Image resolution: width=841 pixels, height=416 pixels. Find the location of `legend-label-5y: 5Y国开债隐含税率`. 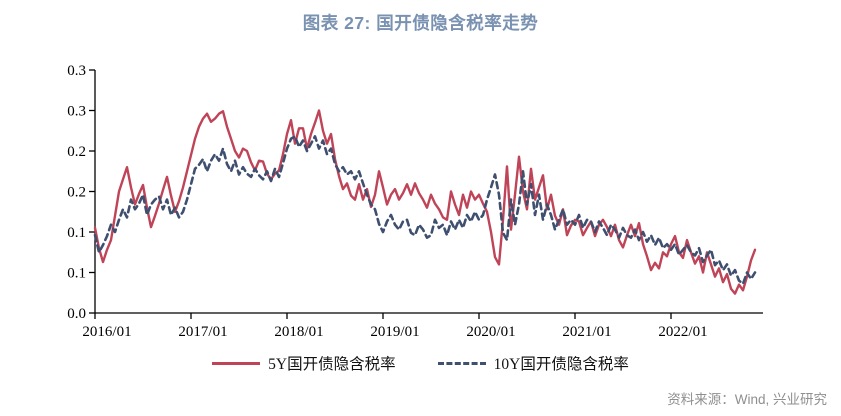

legend-label-5y: 5Y国开债隐含税率 is located at coordinates (332, 364).